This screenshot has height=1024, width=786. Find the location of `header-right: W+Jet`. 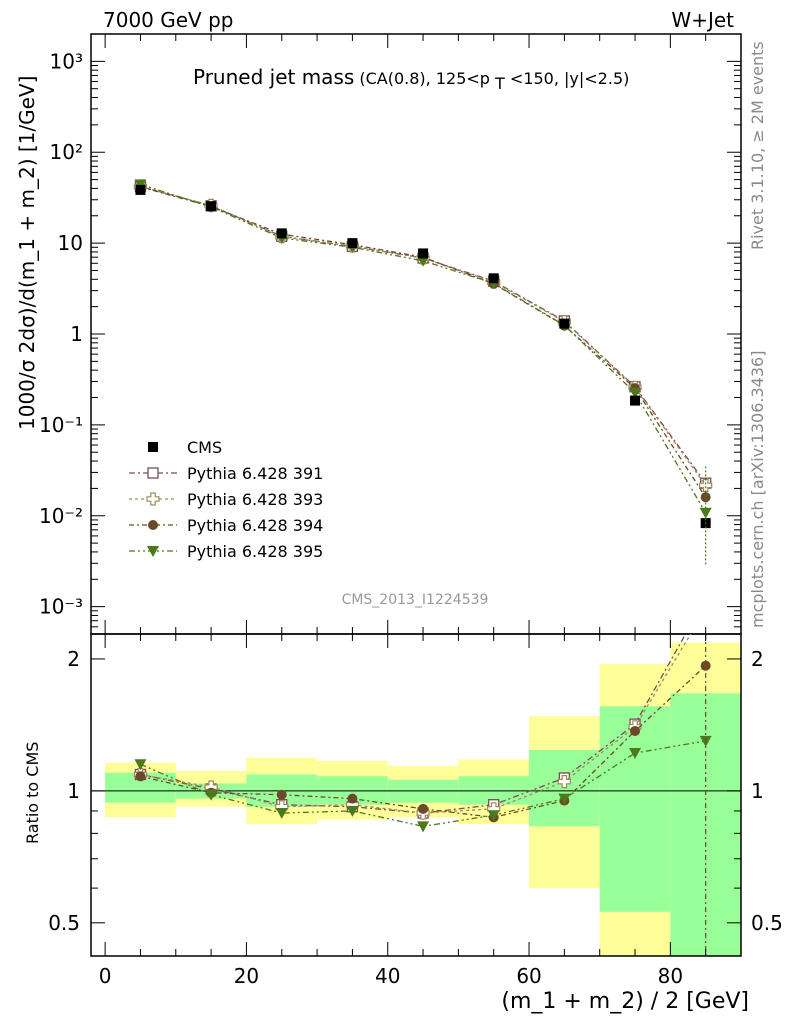

header-right: W+Jet is located at coordinates (702, 20).